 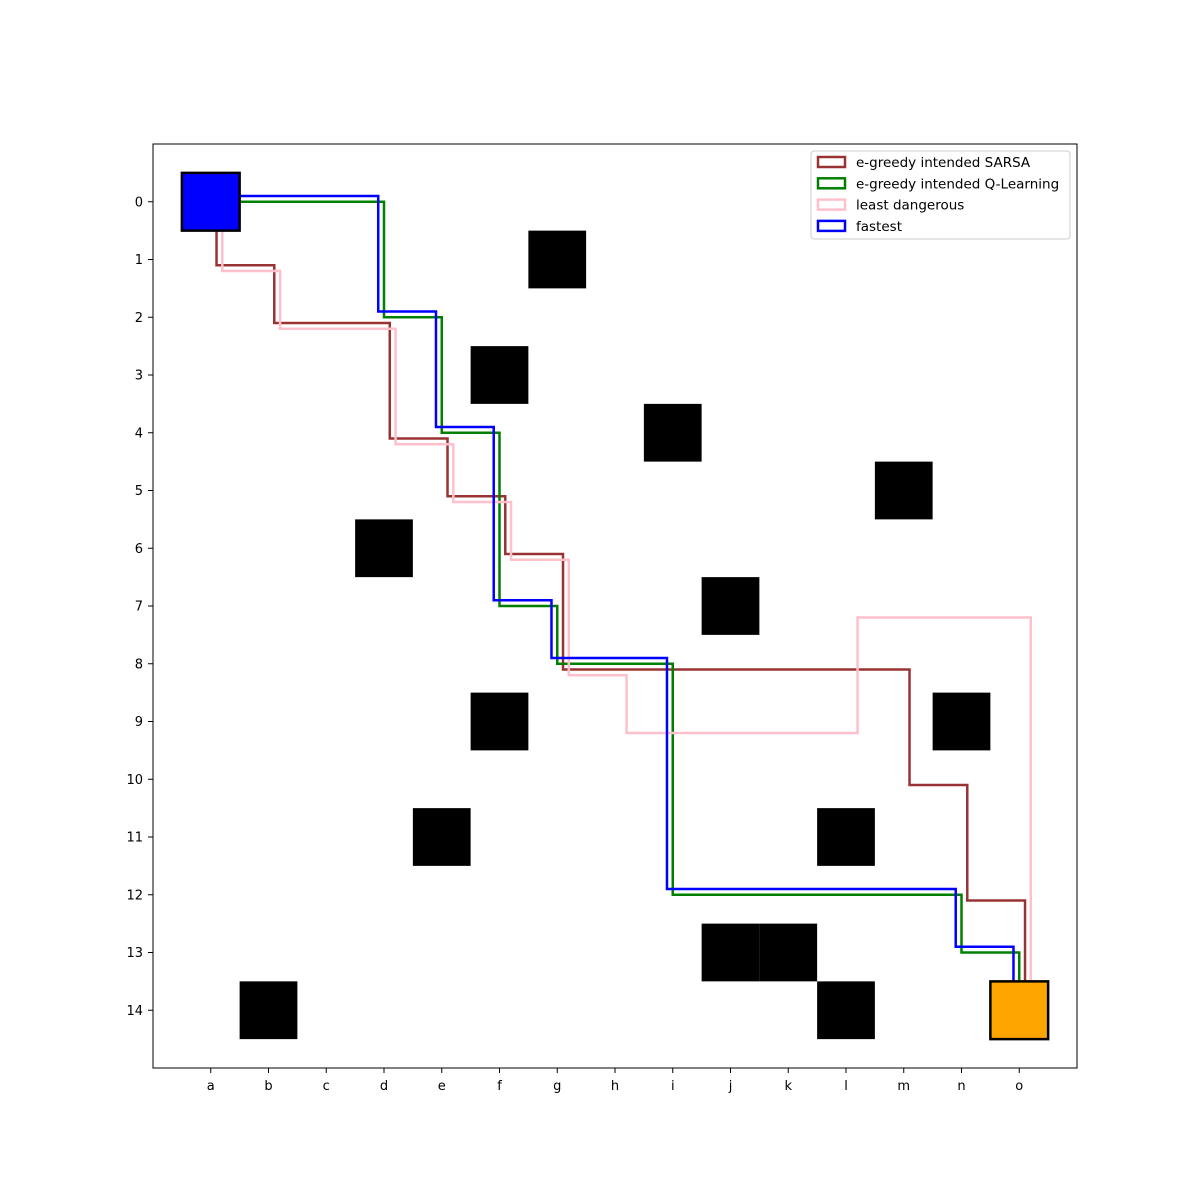 I want to click on y-tick-label: 12, so click(x=134, y=895).